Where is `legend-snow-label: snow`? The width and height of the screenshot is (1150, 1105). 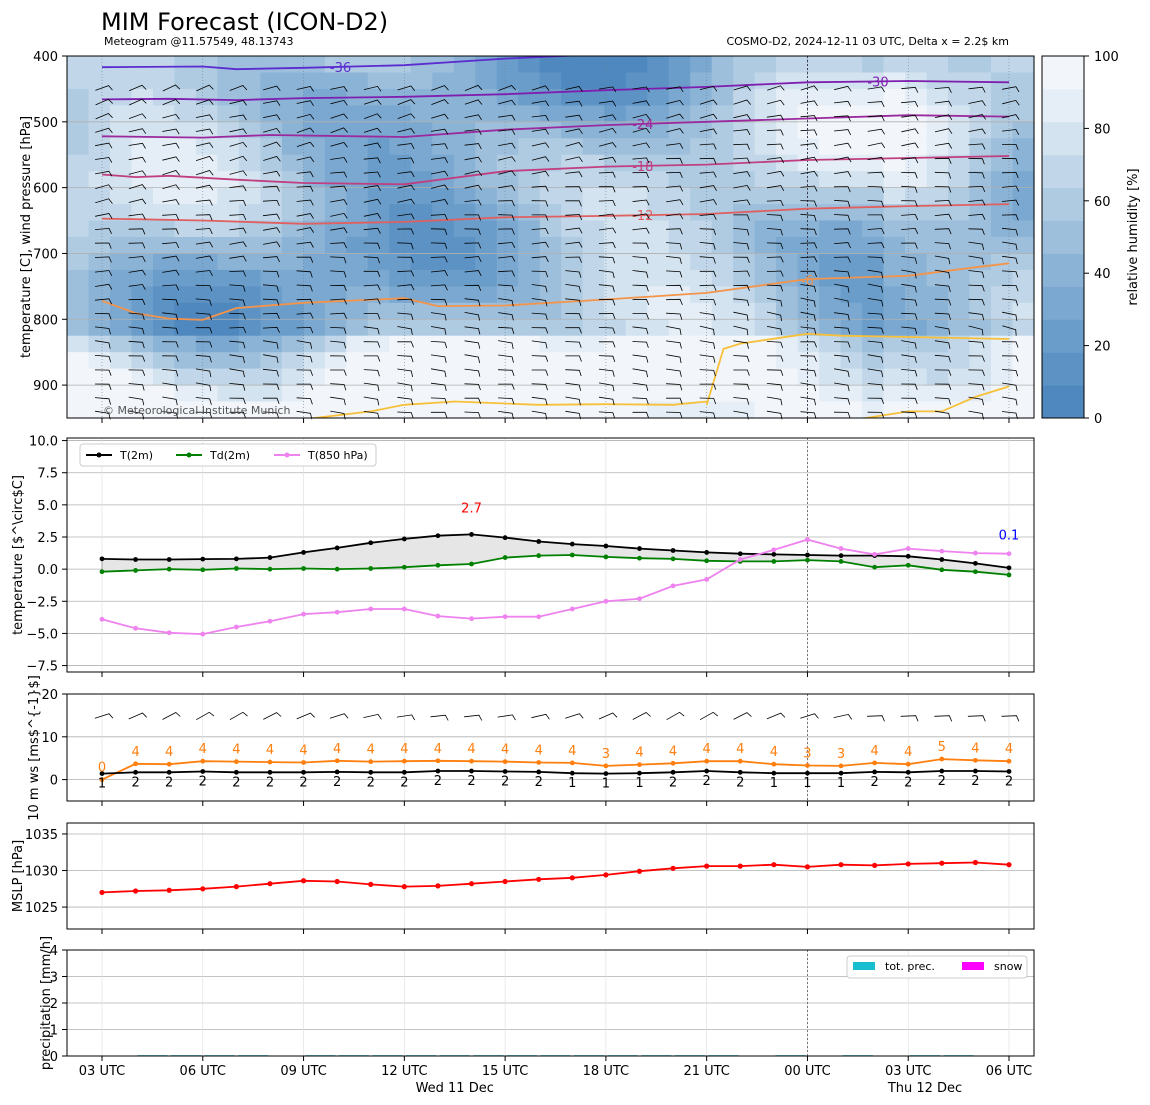
legend-snow-label: snow is located at coordinates (1008, 966).